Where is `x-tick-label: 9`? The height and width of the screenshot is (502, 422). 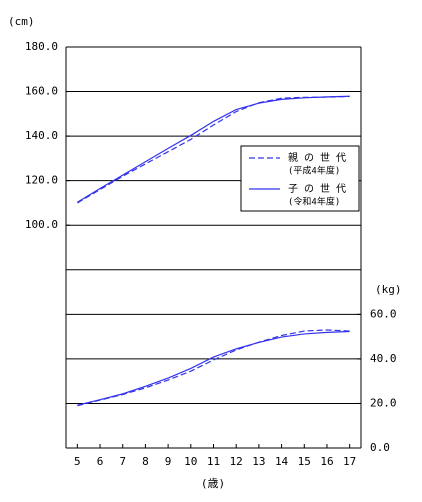 x-tick-label: 9 is located at coordinates (168, 461).